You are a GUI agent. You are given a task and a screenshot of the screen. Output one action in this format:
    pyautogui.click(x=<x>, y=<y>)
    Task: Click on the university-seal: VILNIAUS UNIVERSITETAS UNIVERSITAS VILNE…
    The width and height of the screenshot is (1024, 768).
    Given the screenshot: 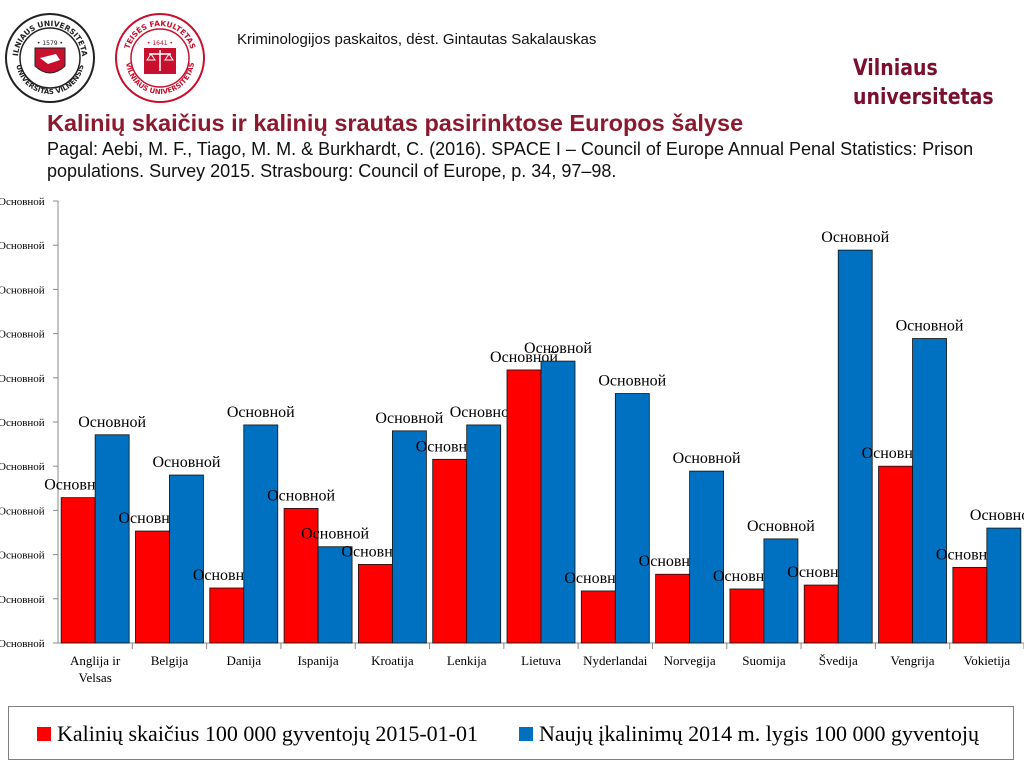 What is the action you would take?
    pyautogui.click(x=48, y=54)
    